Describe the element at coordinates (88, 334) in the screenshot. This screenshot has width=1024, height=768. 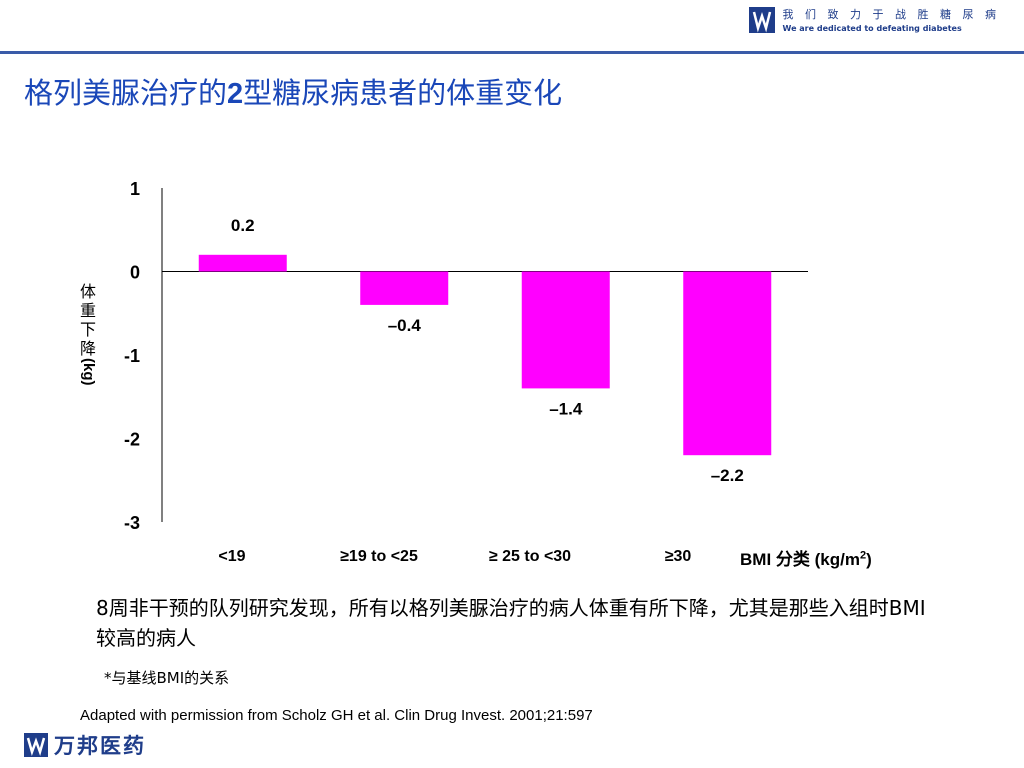
I see `y-axis-label: 体重下降 (kg)` at that location.